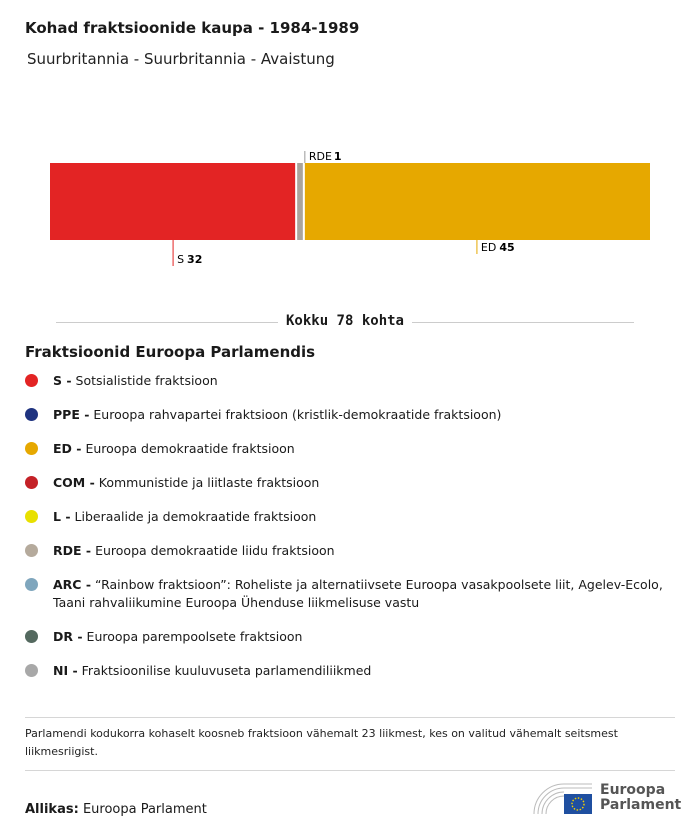  What do you see at coordinates (68, 636) in the screenshot?
I see `legend-code: DR -` at bounding box center [68, 636].